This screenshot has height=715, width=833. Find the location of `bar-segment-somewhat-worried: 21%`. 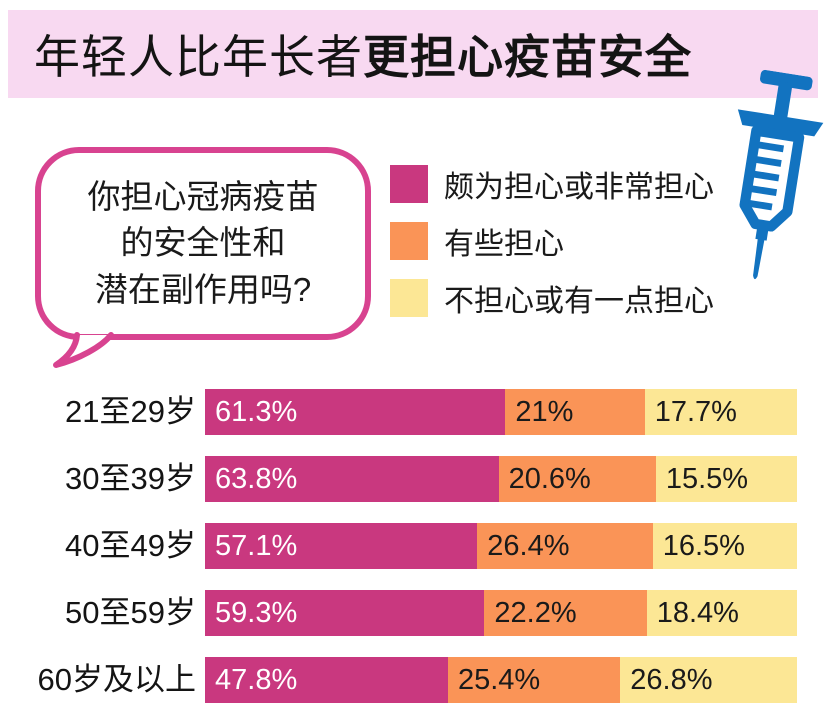

bar-segment-somewhat-worried: 21% is located at coordinates (575, 412).